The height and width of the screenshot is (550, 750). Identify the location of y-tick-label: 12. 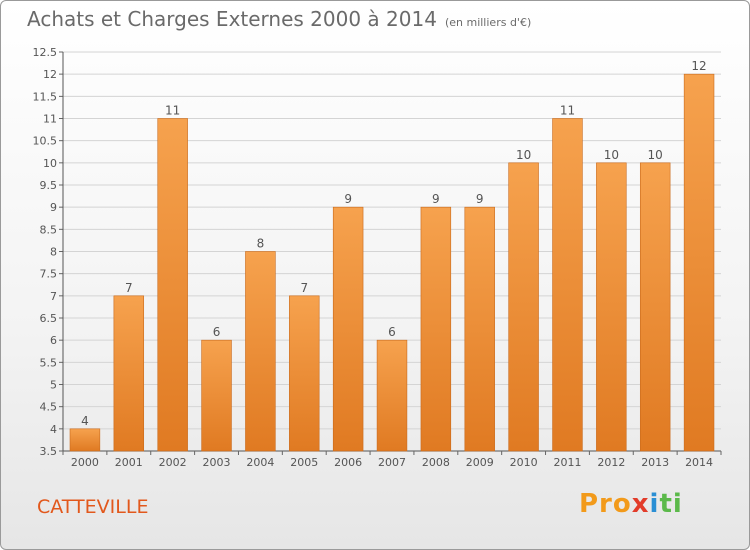
(50, 74).